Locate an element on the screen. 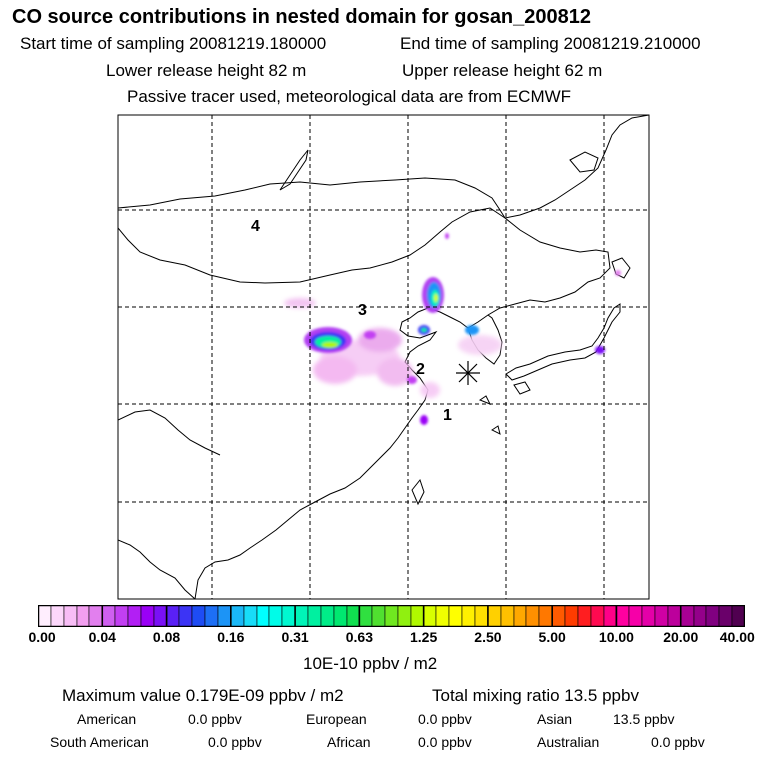  maximum-value: Maximum value 0.179E-09 ppbv / m2 is located at coordinates (203, 695).